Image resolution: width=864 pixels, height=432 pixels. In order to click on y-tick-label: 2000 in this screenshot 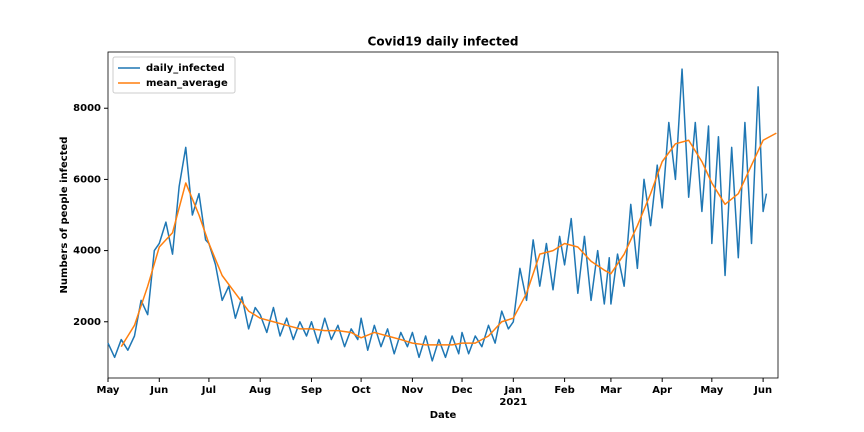, I will do `click(87, 322)`.